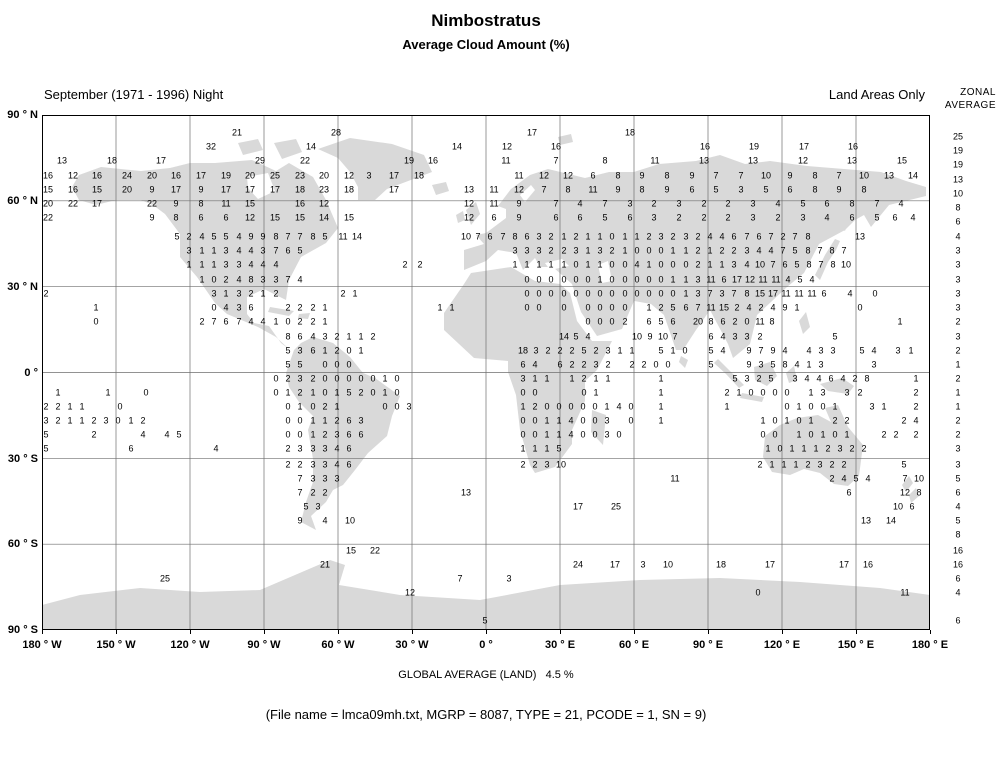  I want to click on grid-value: 23, so click(324, 189).